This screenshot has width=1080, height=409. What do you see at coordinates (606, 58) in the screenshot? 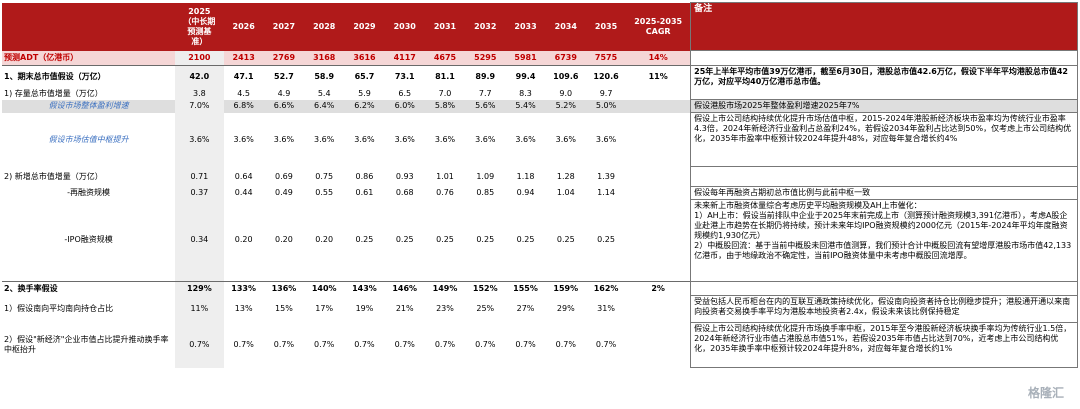
I see `value-cell: 7575` at bounding box center [606, 58].